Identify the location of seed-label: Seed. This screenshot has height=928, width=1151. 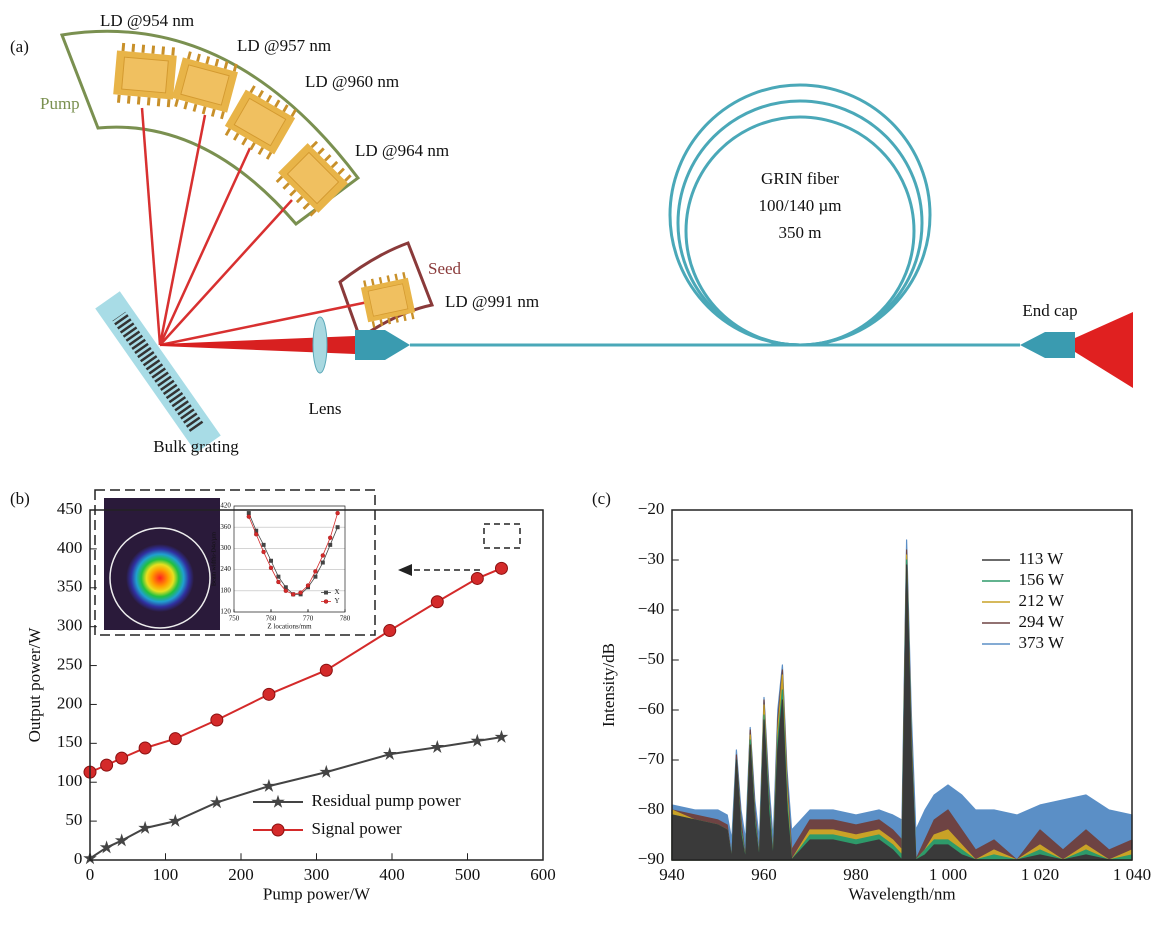
(445, 268).